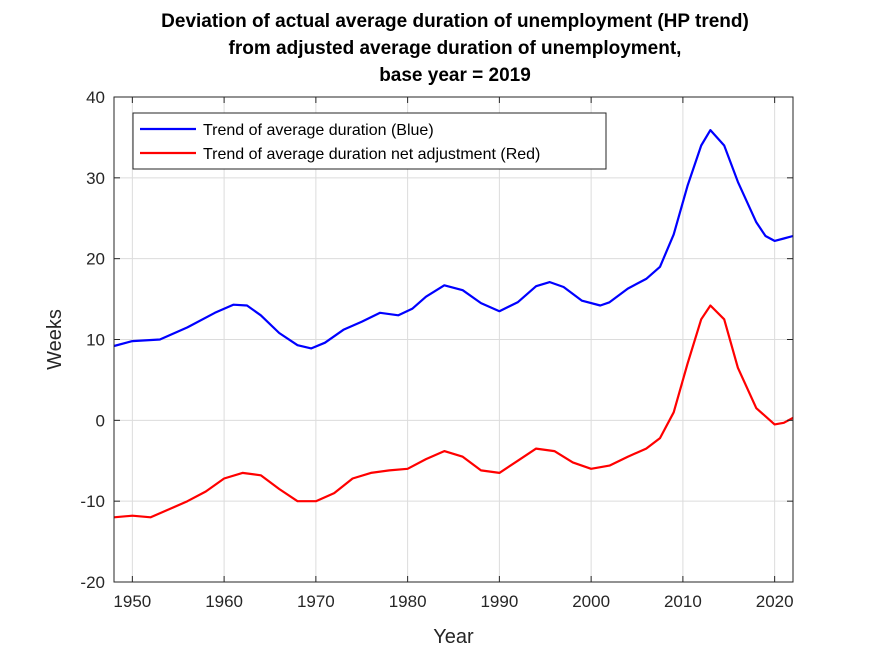 This screenshot has height=656, width=875. What do you see at coordinates (318, 130) in the screenshot?
I see `legend-label-blue: Trend of average duration (Blue)` at bounding box center [318, 130].